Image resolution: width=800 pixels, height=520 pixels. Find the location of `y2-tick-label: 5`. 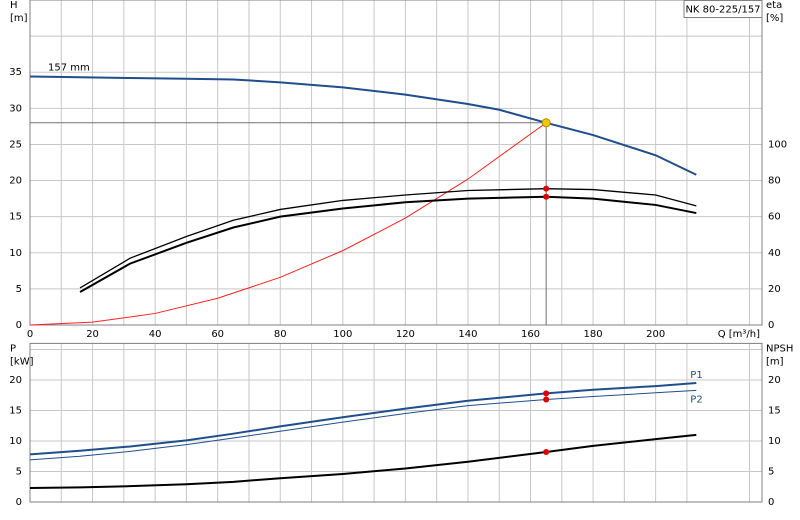

y2-tick-label: 5 is located at coordinates (771, 472).